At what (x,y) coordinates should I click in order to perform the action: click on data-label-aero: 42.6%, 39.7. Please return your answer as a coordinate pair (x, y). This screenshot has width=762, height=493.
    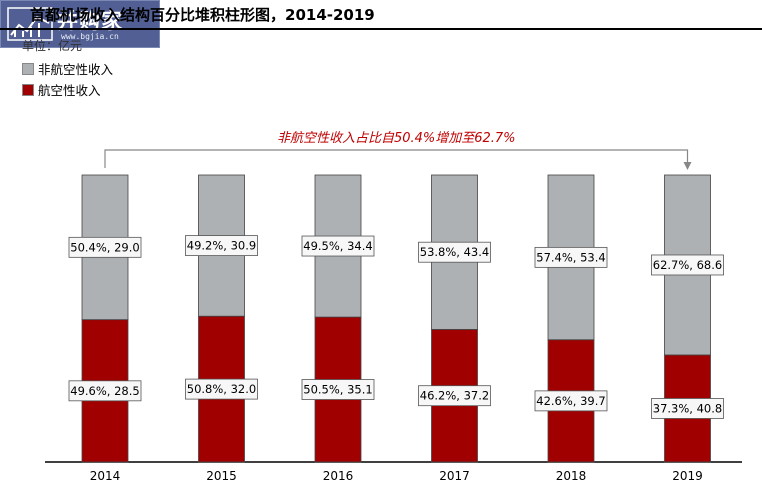
    Looking at the image, I should click on (570, 401).